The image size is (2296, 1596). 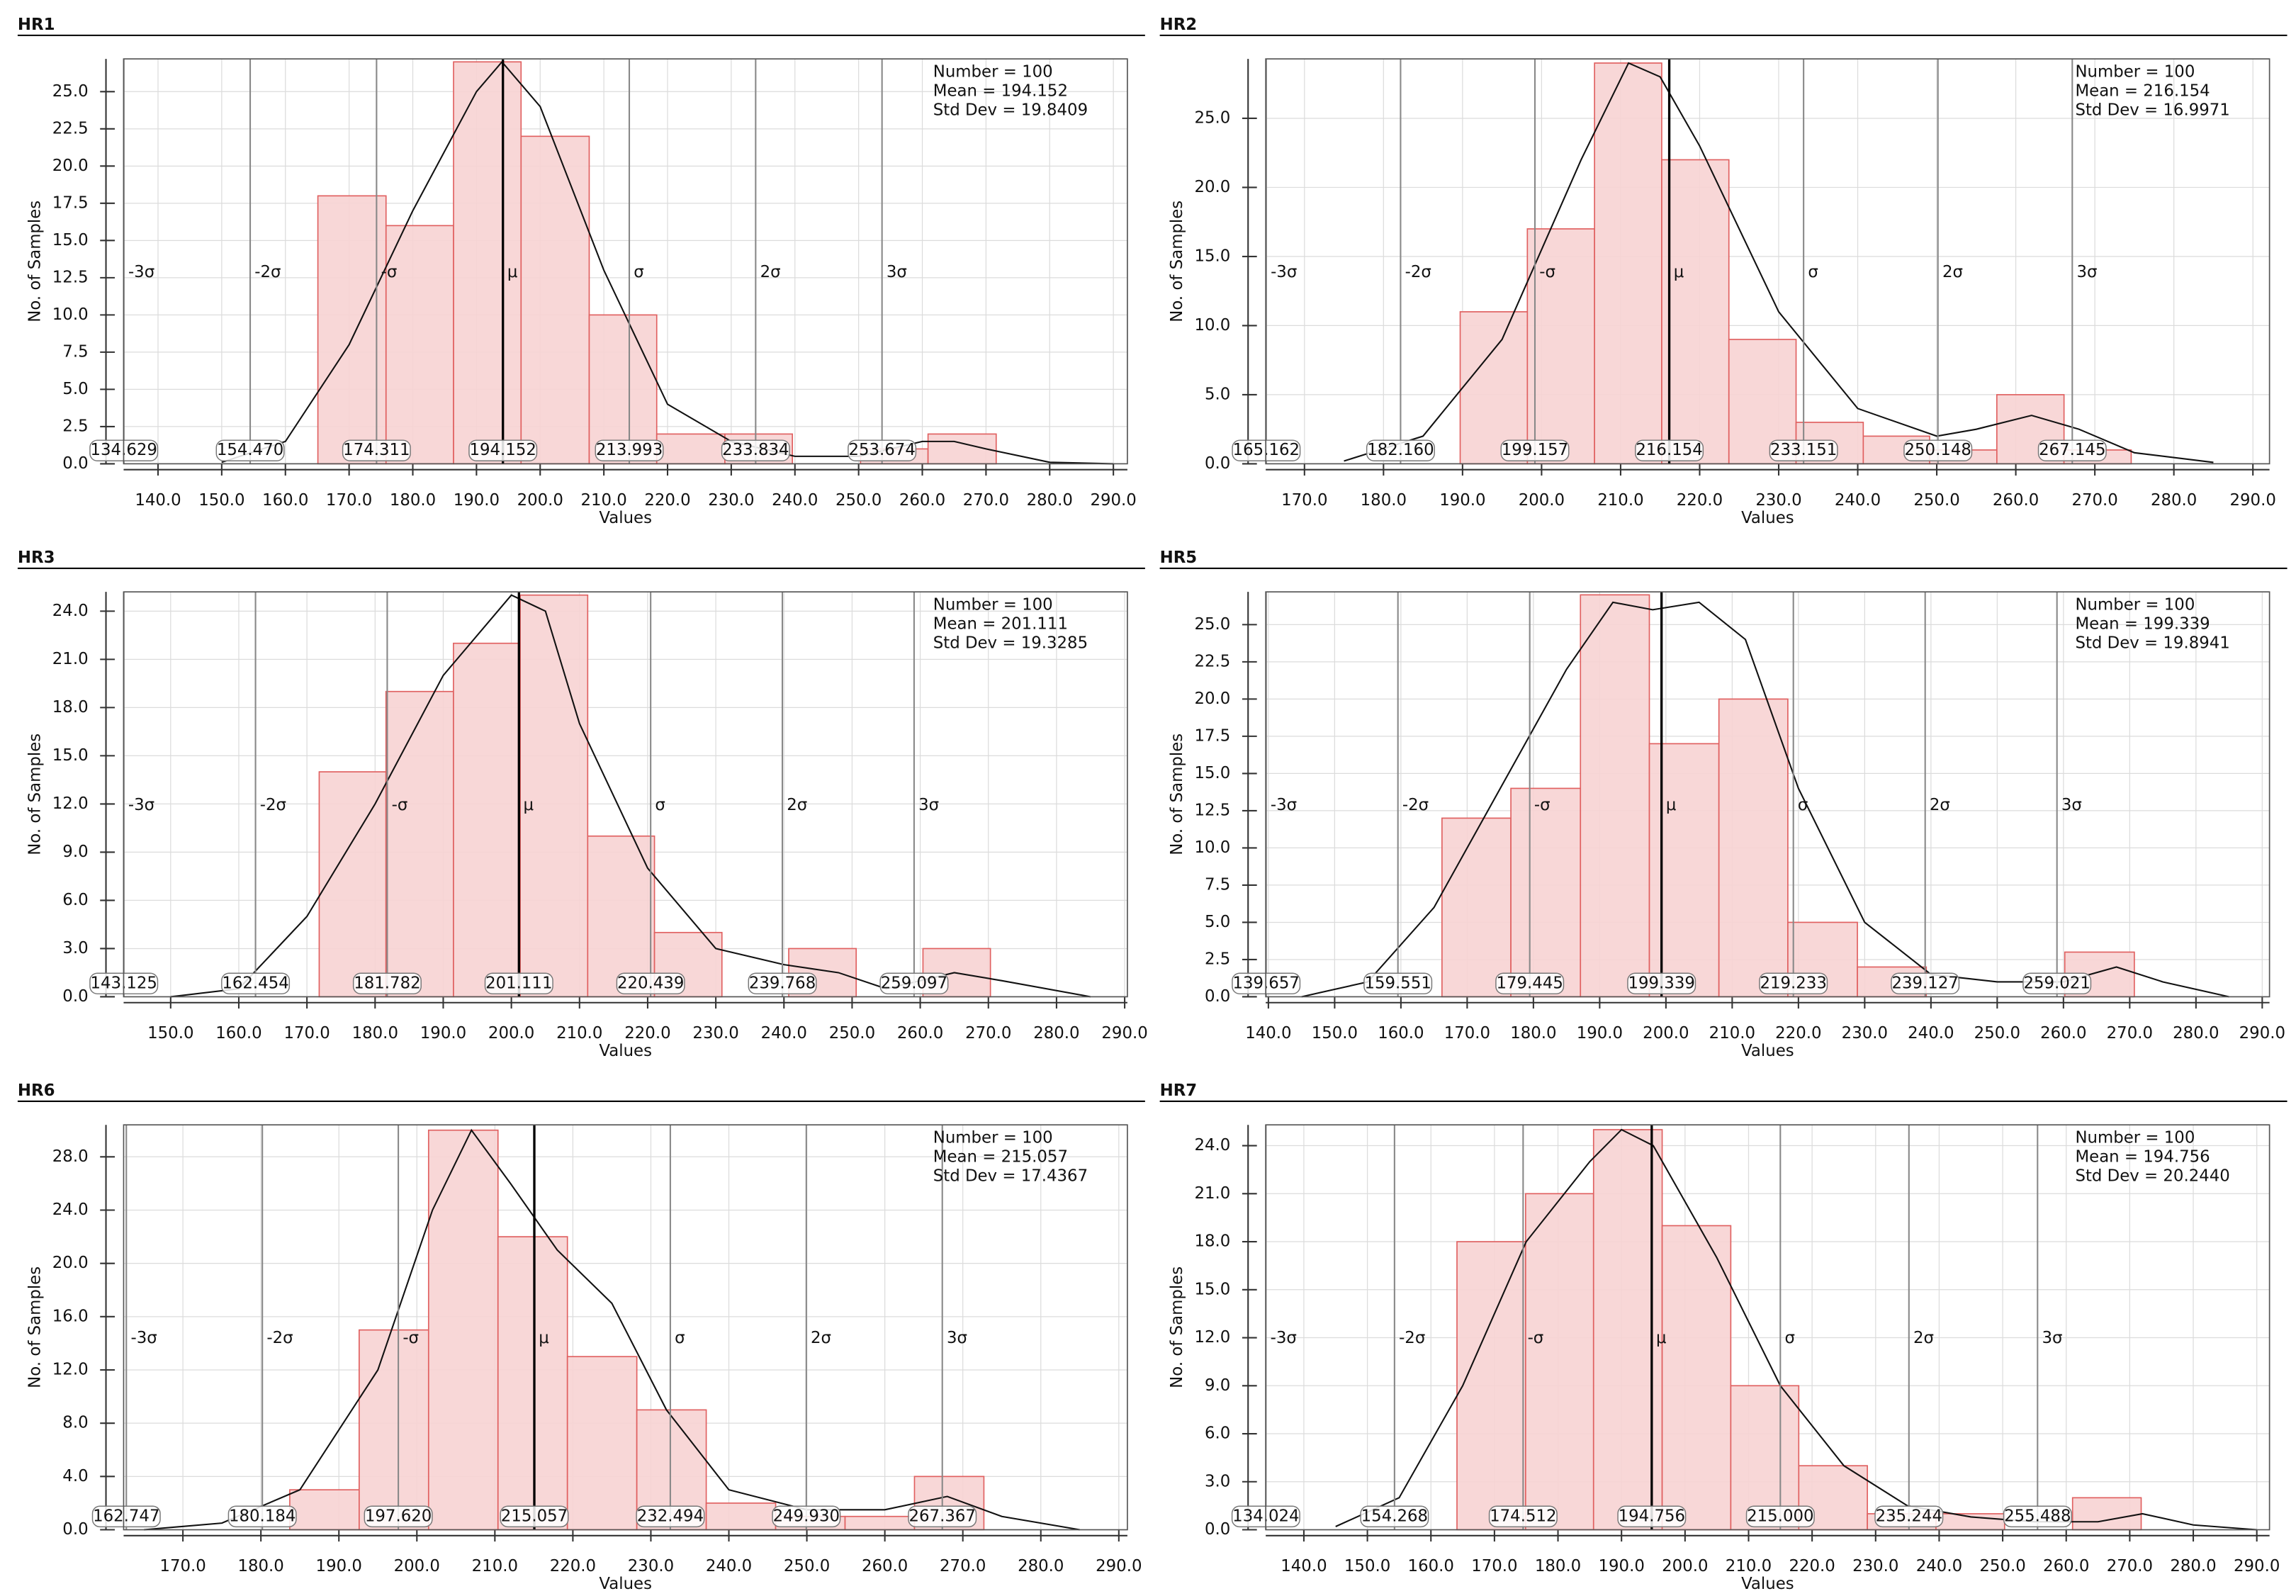 I want to click on y-tick-label: 6.0, so click(x=1217, y=1433).